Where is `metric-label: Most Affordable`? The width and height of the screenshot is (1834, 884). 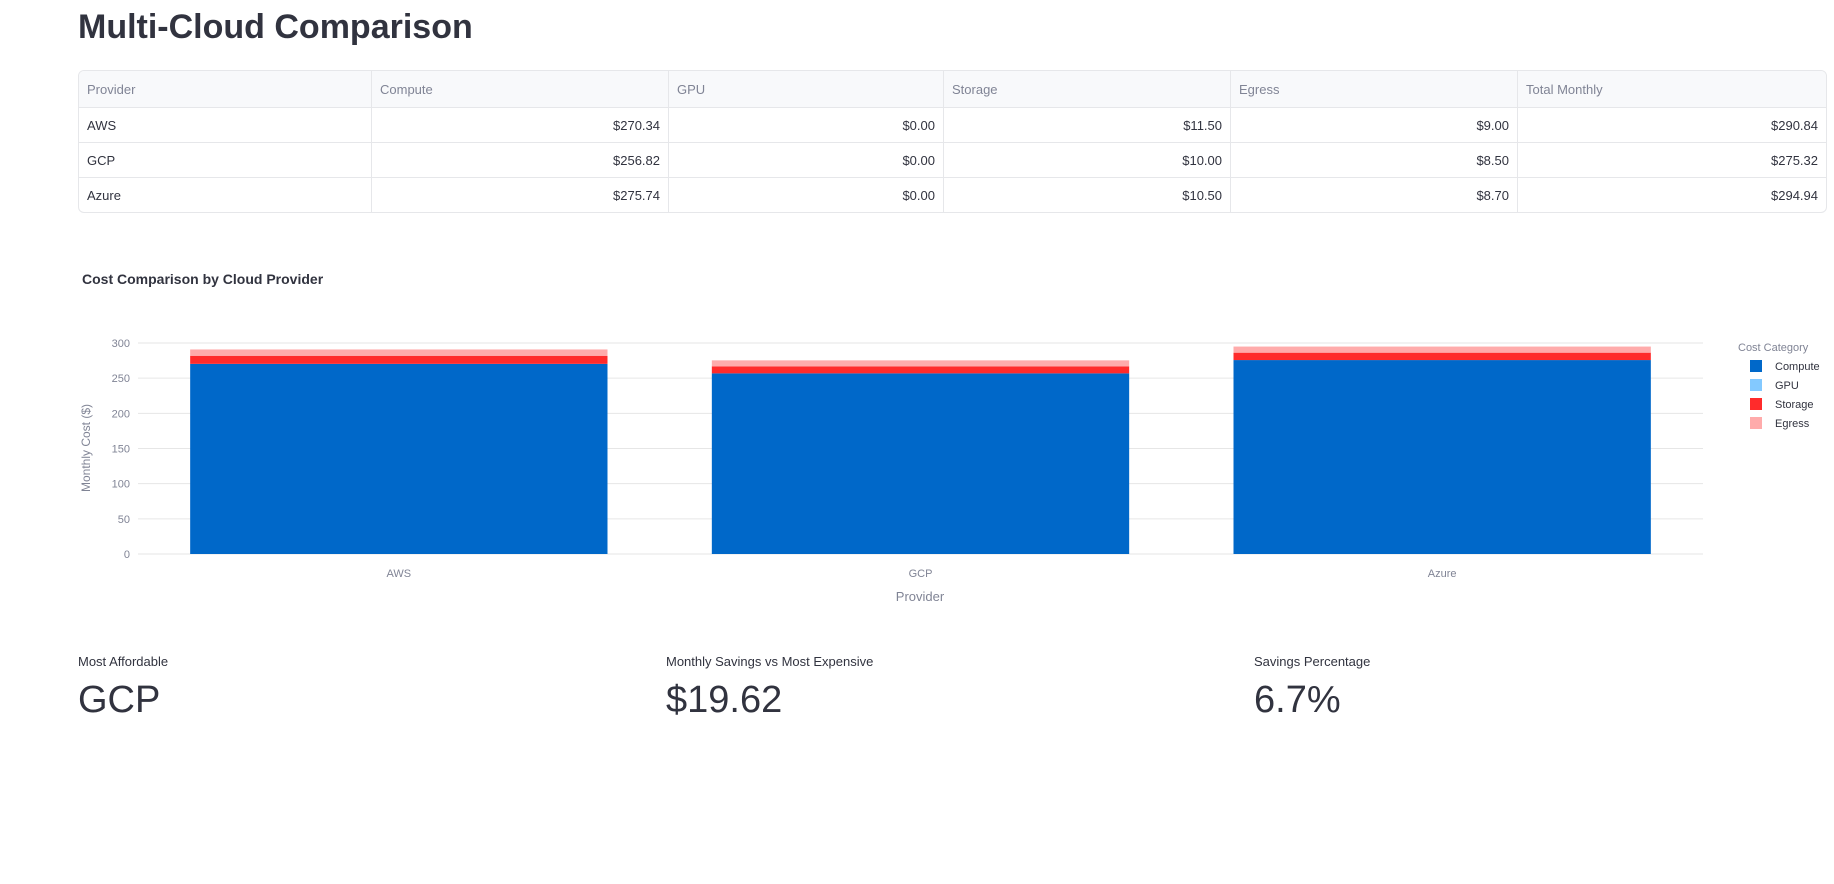 metric-label: Most Affordable is located at coordinates (123, 661).